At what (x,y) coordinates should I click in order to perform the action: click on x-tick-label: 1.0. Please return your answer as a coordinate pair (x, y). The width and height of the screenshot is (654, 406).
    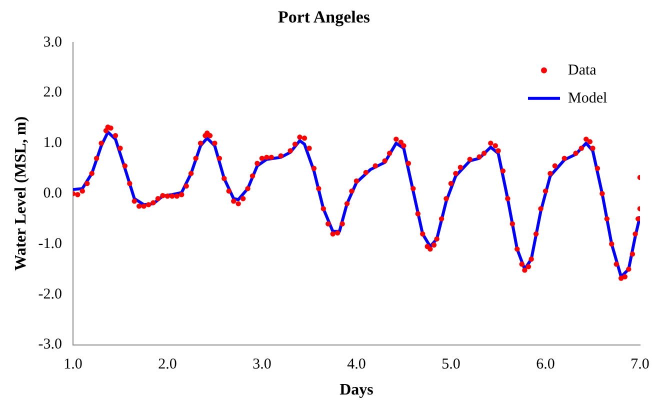
    Looking at the image, I should click on (73, 364).